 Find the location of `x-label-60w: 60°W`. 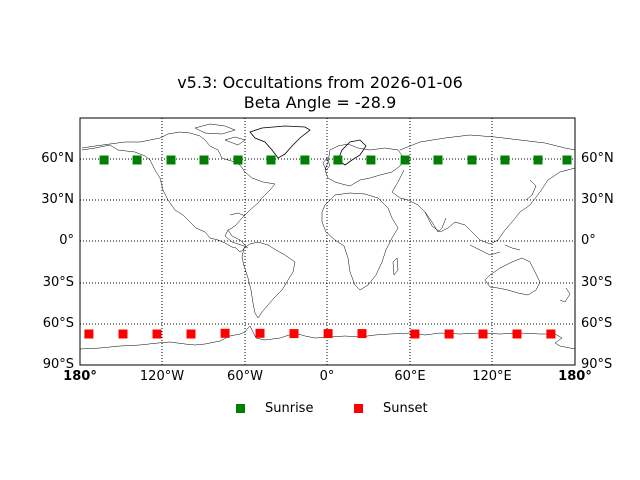

x-label-60w: 60°W is located at coordinates (245, 376).